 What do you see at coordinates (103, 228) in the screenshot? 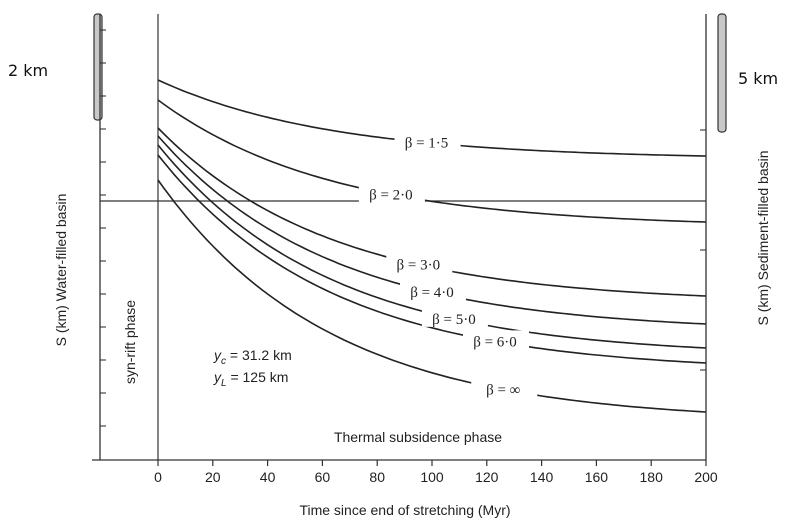
I see `left-y-ticks` at bounding box center [103, 228].